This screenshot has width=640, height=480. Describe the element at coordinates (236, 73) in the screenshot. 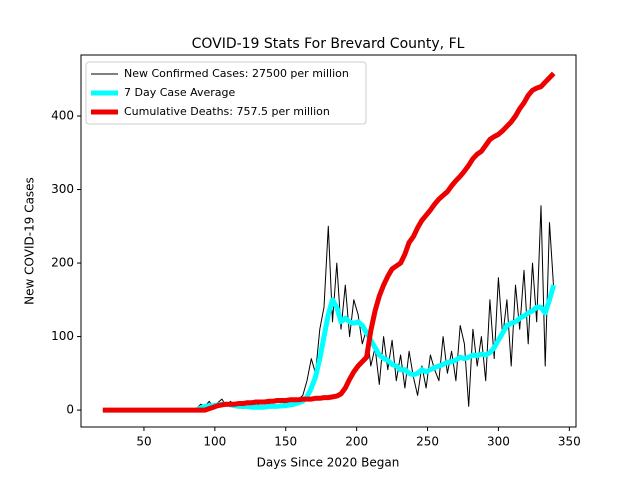

I see `legend-label: New Confirmed Cases: 27500 per million` at that location.